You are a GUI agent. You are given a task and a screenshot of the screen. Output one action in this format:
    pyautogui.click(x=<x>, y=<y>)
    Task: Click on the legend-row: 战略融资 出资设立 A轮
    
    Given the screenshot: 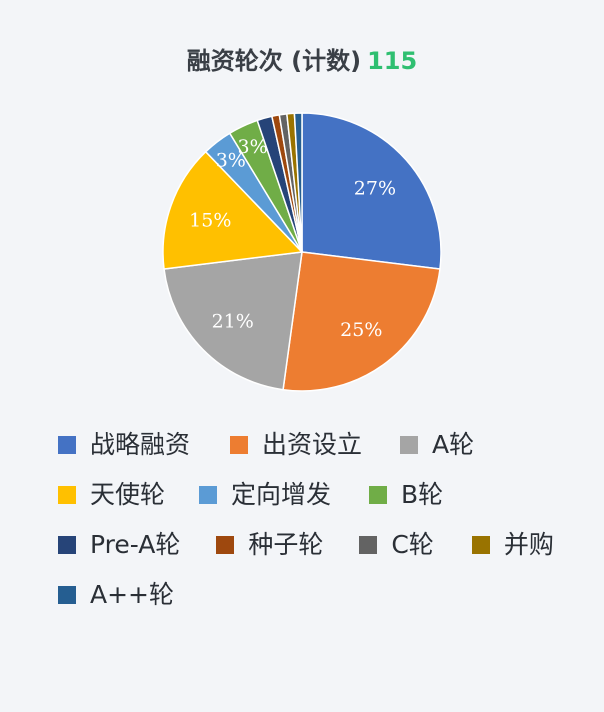 What is the action you would take?
    pyautogui.click(x=318, y=445)
    